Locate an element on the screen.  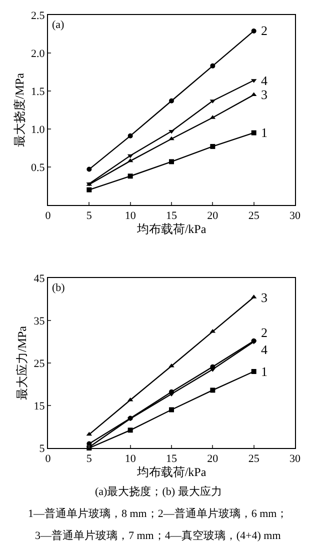
text: 3—普通单片玻璃，7 mm；4—真空玻璃，(4+4) mm is located at coordinates (158, 535).